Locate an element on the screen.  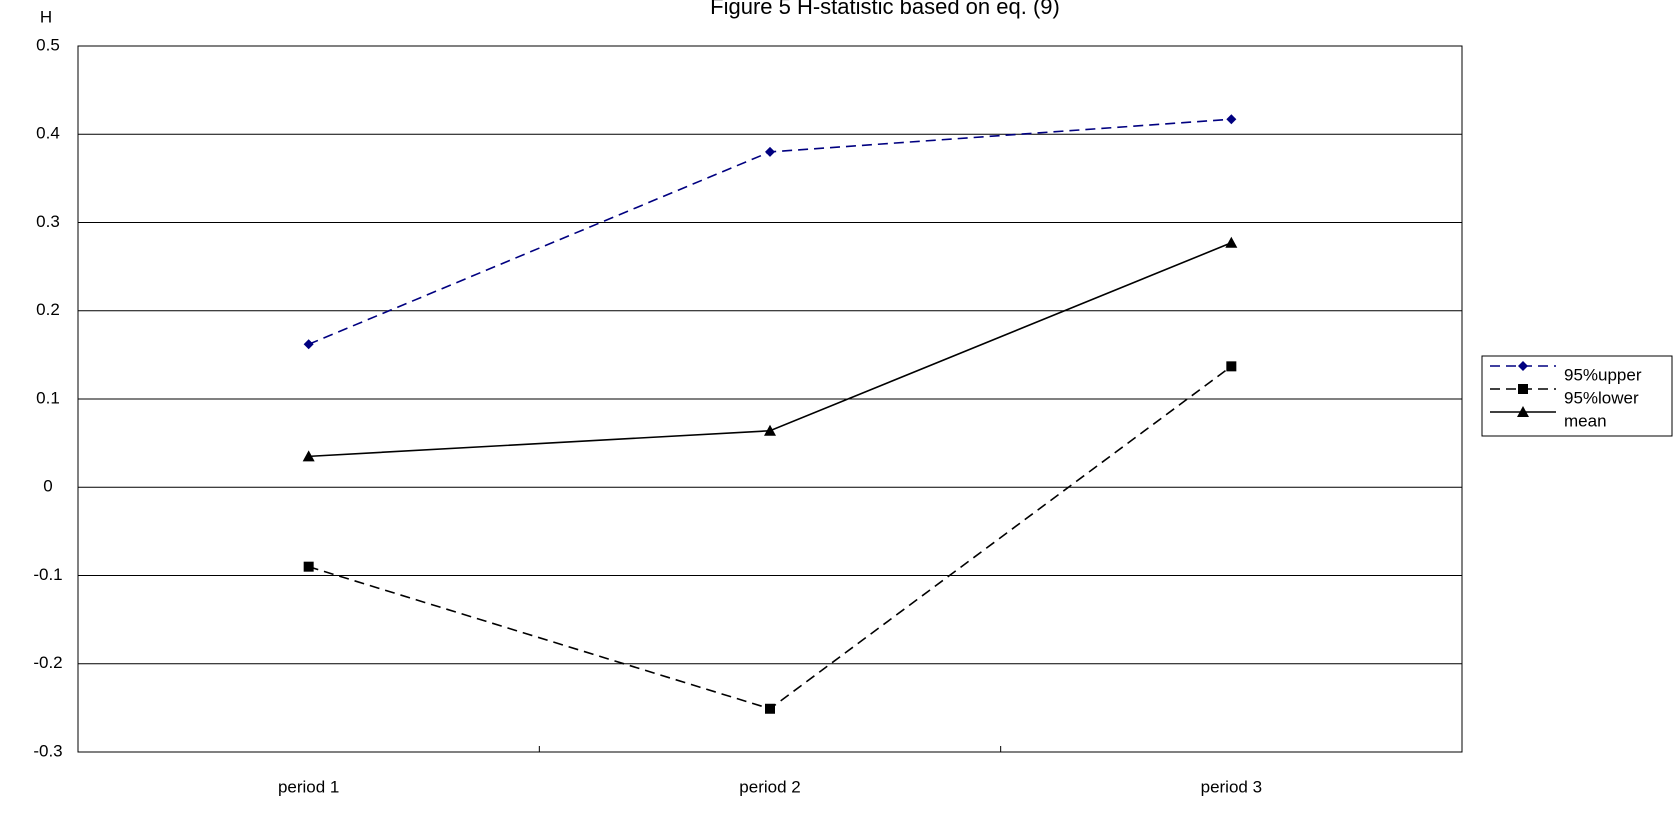
y-tick-label: 0.5 is located at coordinates (48, 44).